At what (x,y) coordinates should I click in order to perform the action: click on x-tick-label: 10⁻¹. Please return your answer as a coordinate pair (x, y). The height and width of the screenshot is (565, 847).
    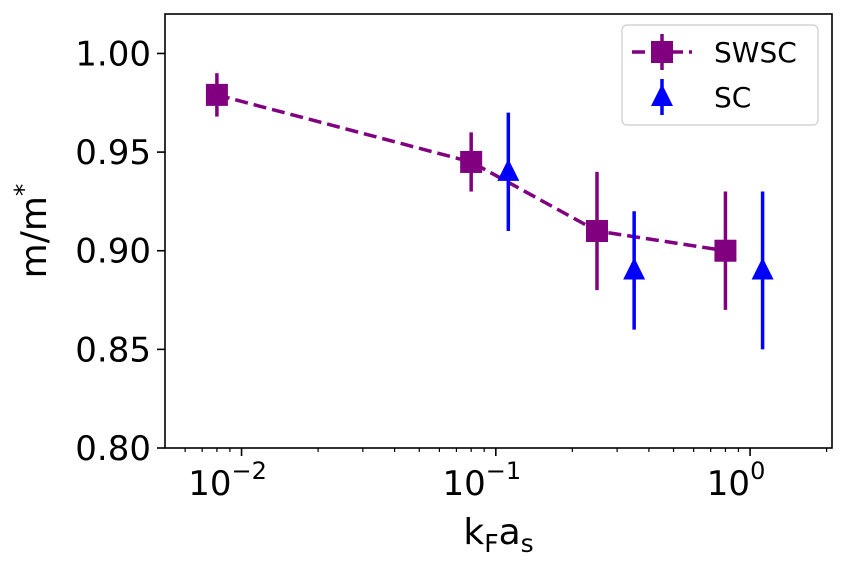
    Looking at the image, I should click on (481, 480).